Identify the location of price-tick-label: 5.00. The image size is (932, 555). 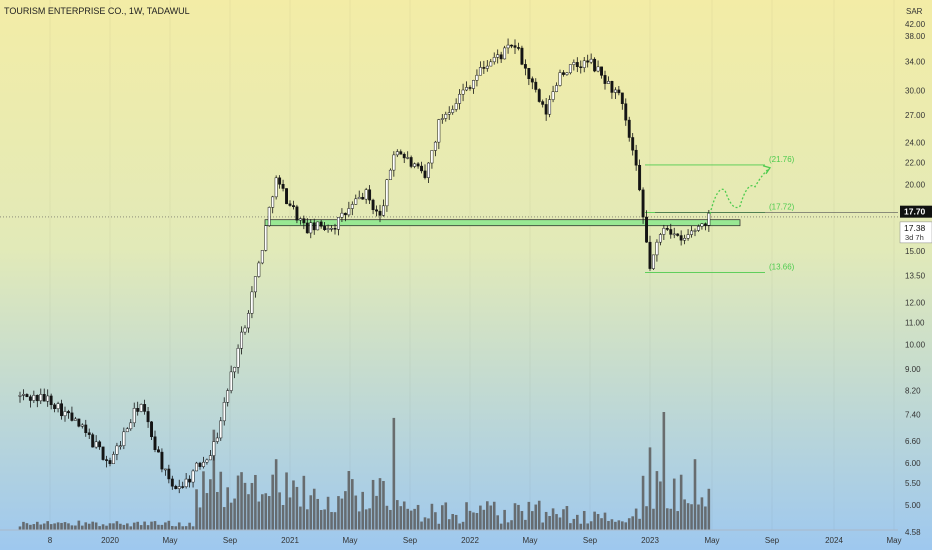
(913, 505).